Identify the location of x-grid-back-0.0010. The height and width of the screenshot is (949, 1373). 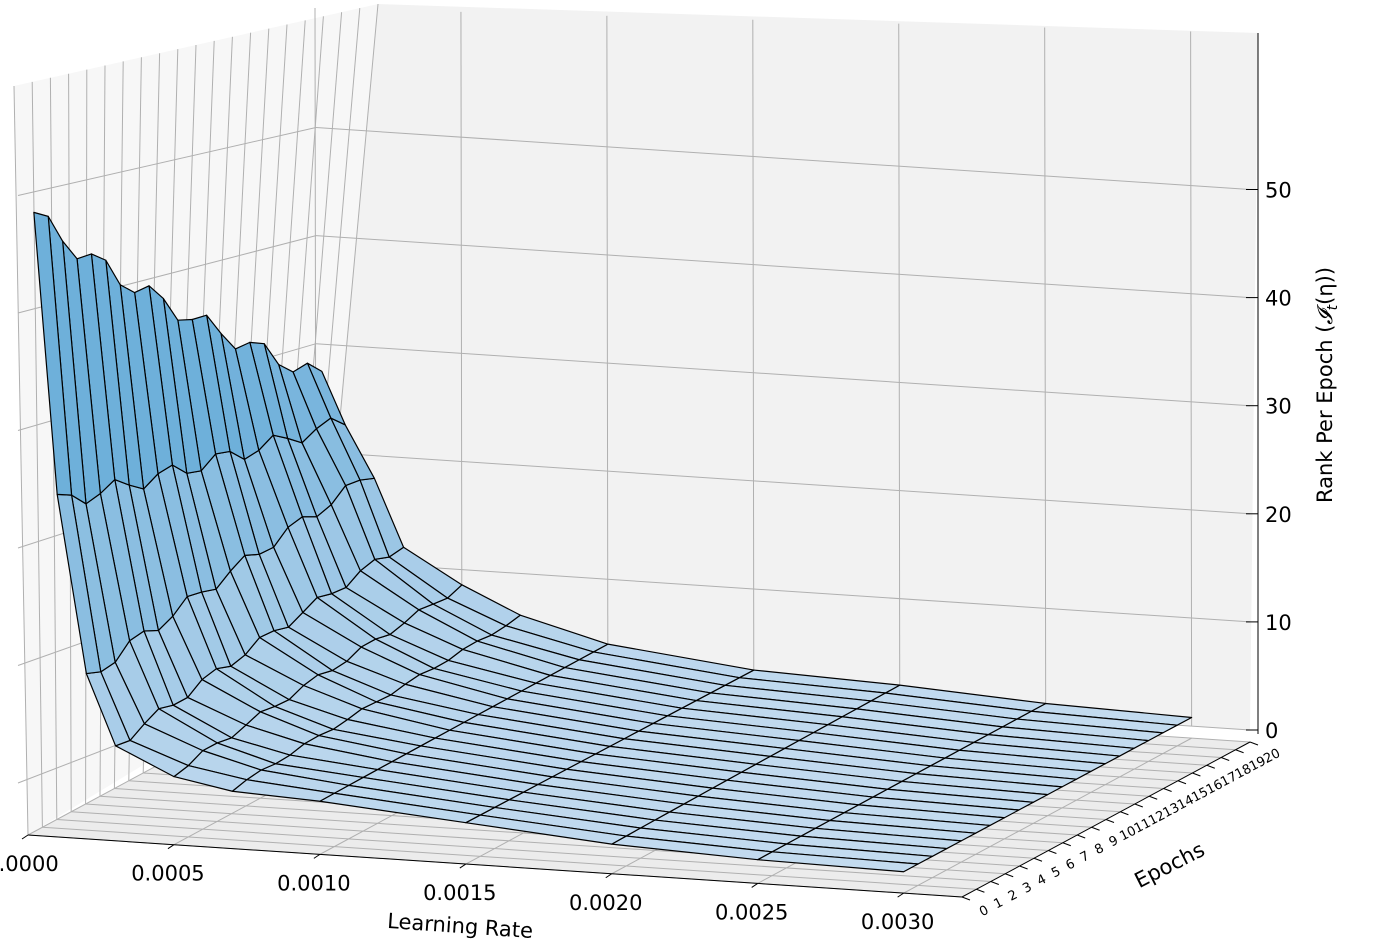
(607, 351).